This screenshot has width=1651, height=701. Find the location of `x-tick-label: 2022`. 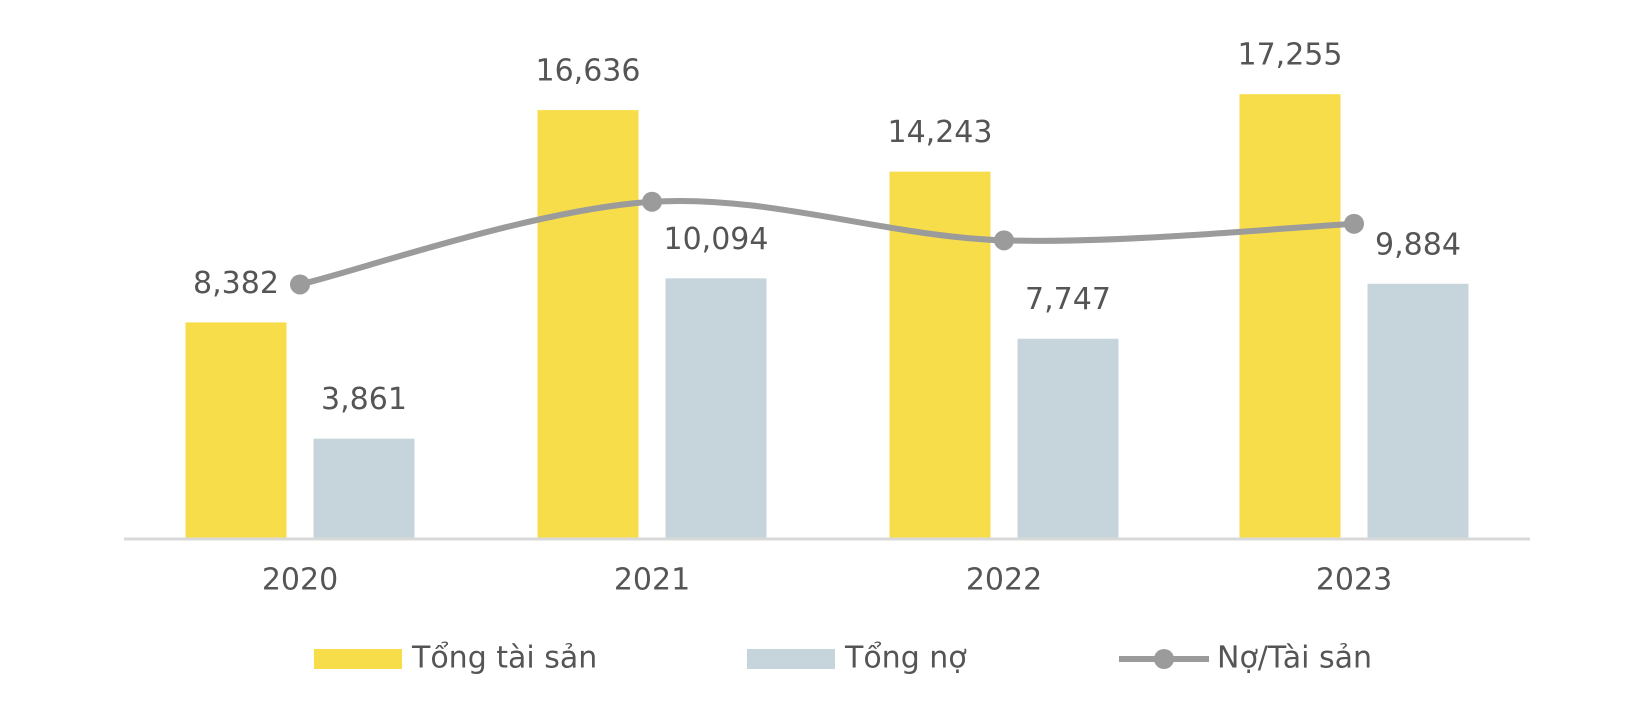

x-tick-label: 2022 is located at coordinates (1004, 580).